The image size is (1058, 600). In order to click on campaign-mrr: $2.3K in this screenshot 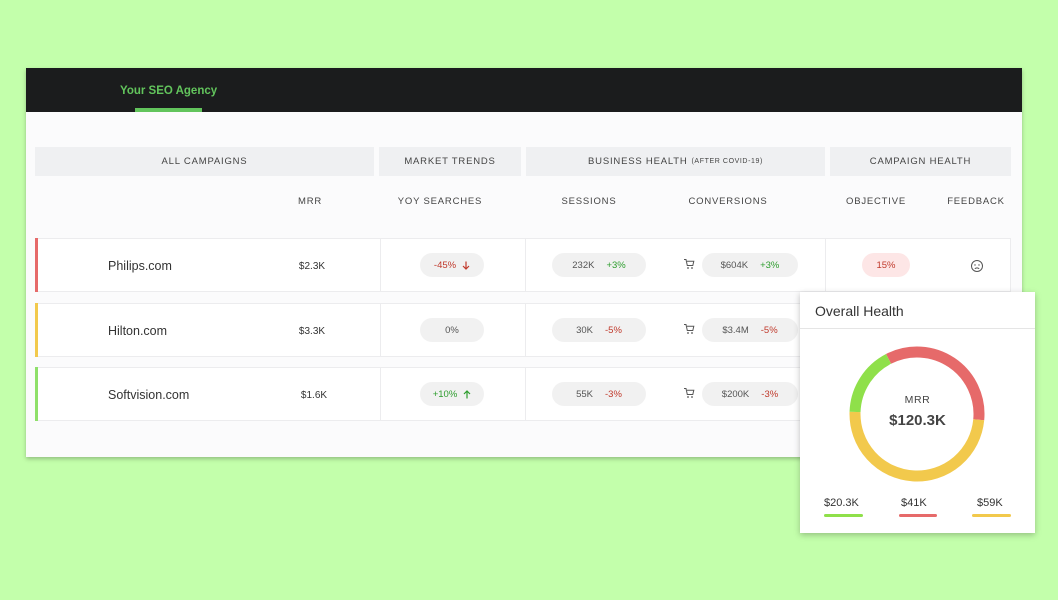, I will do `click(312, 266)`.